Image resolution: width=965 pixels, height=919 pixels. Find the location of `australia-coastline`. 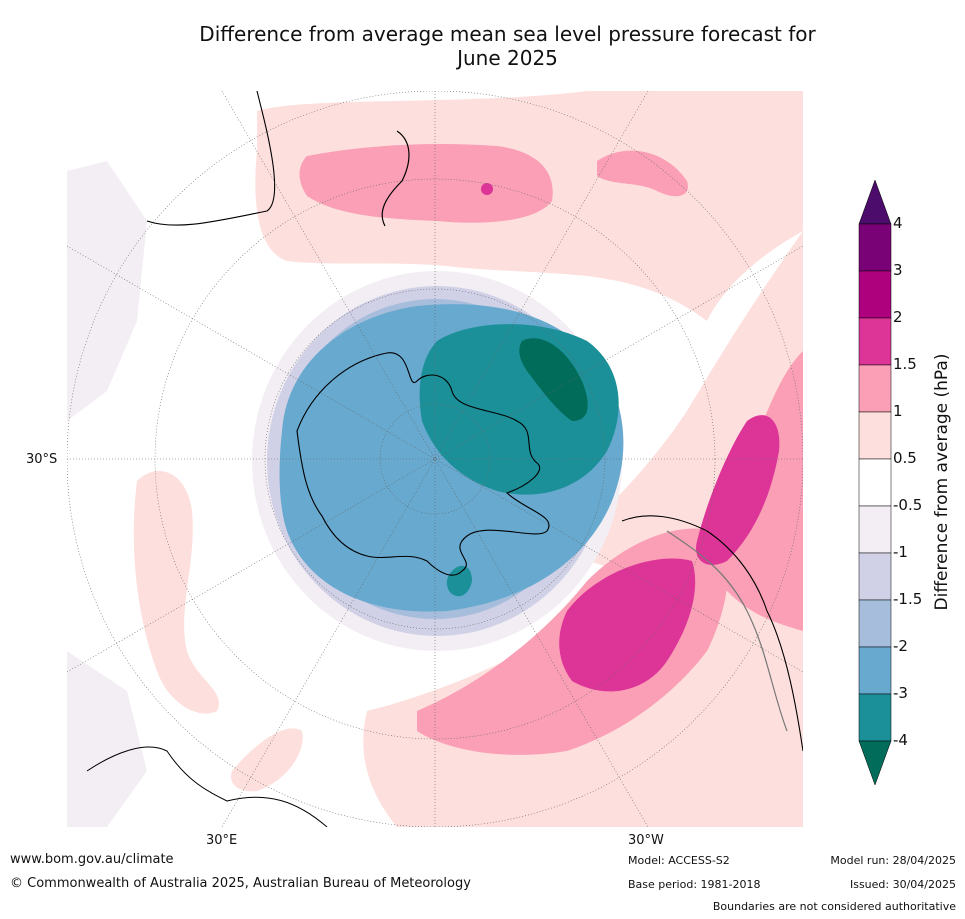

australia-coastline is located at coordinates (211, 158).